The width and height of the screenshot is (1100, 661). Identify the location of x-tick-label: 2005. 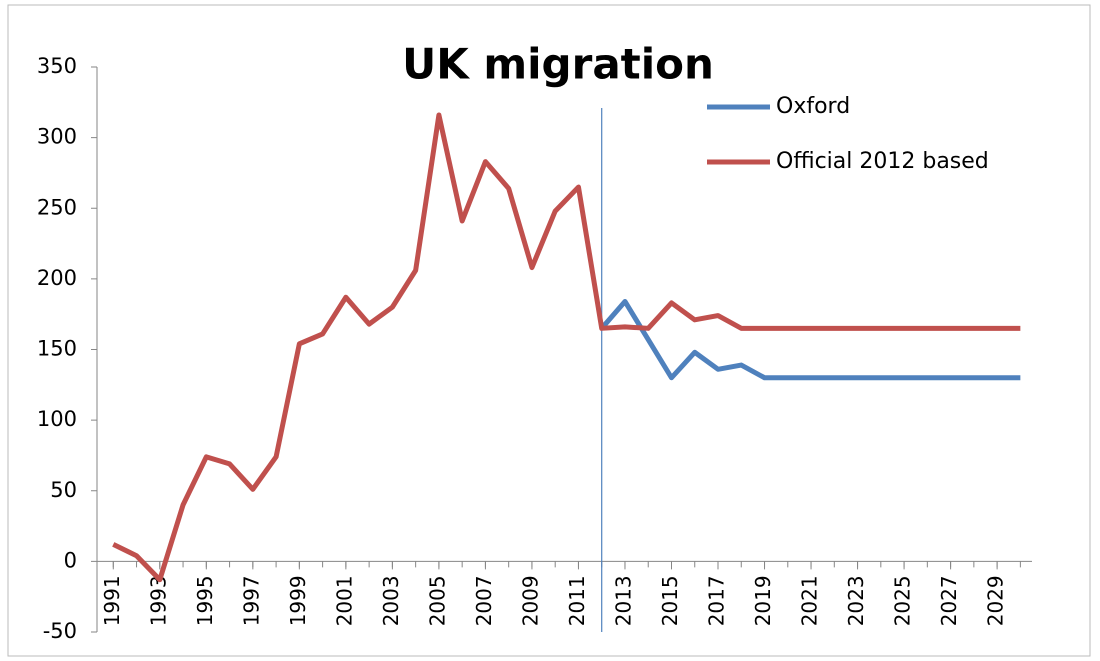
(437, 600).